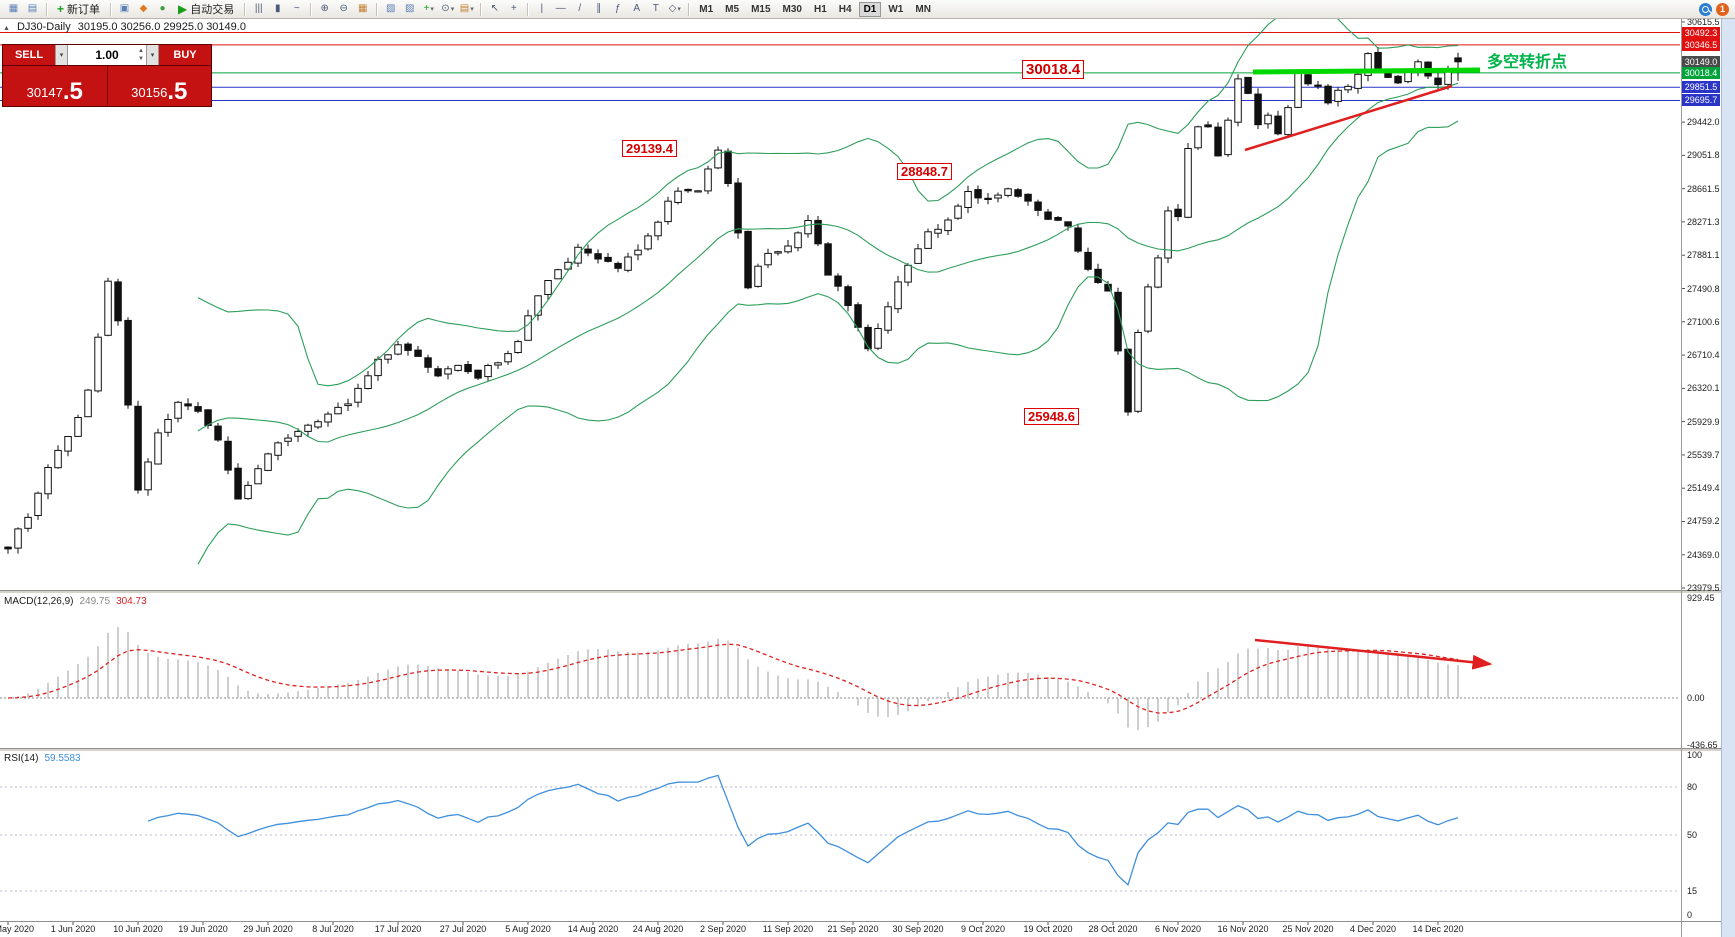 This screenshot has width=1735, height=937. What do you see at coordinates (410, 8) in the screenshot?
I see `cascade-windows-icon: ▨` at bounding box center [410, 8].